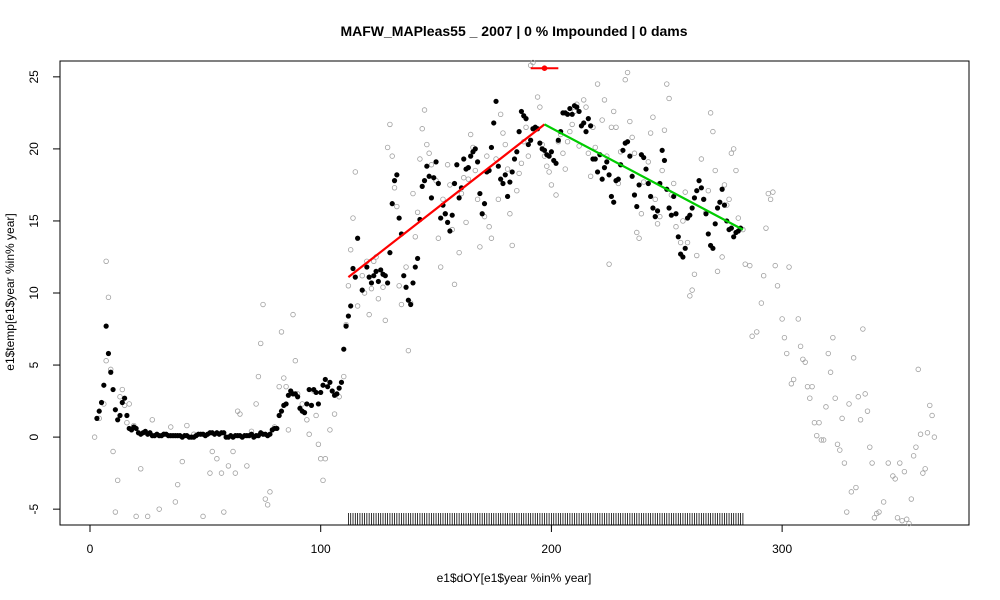  I want to click on y-tick-label: 20, so click(34, 149).